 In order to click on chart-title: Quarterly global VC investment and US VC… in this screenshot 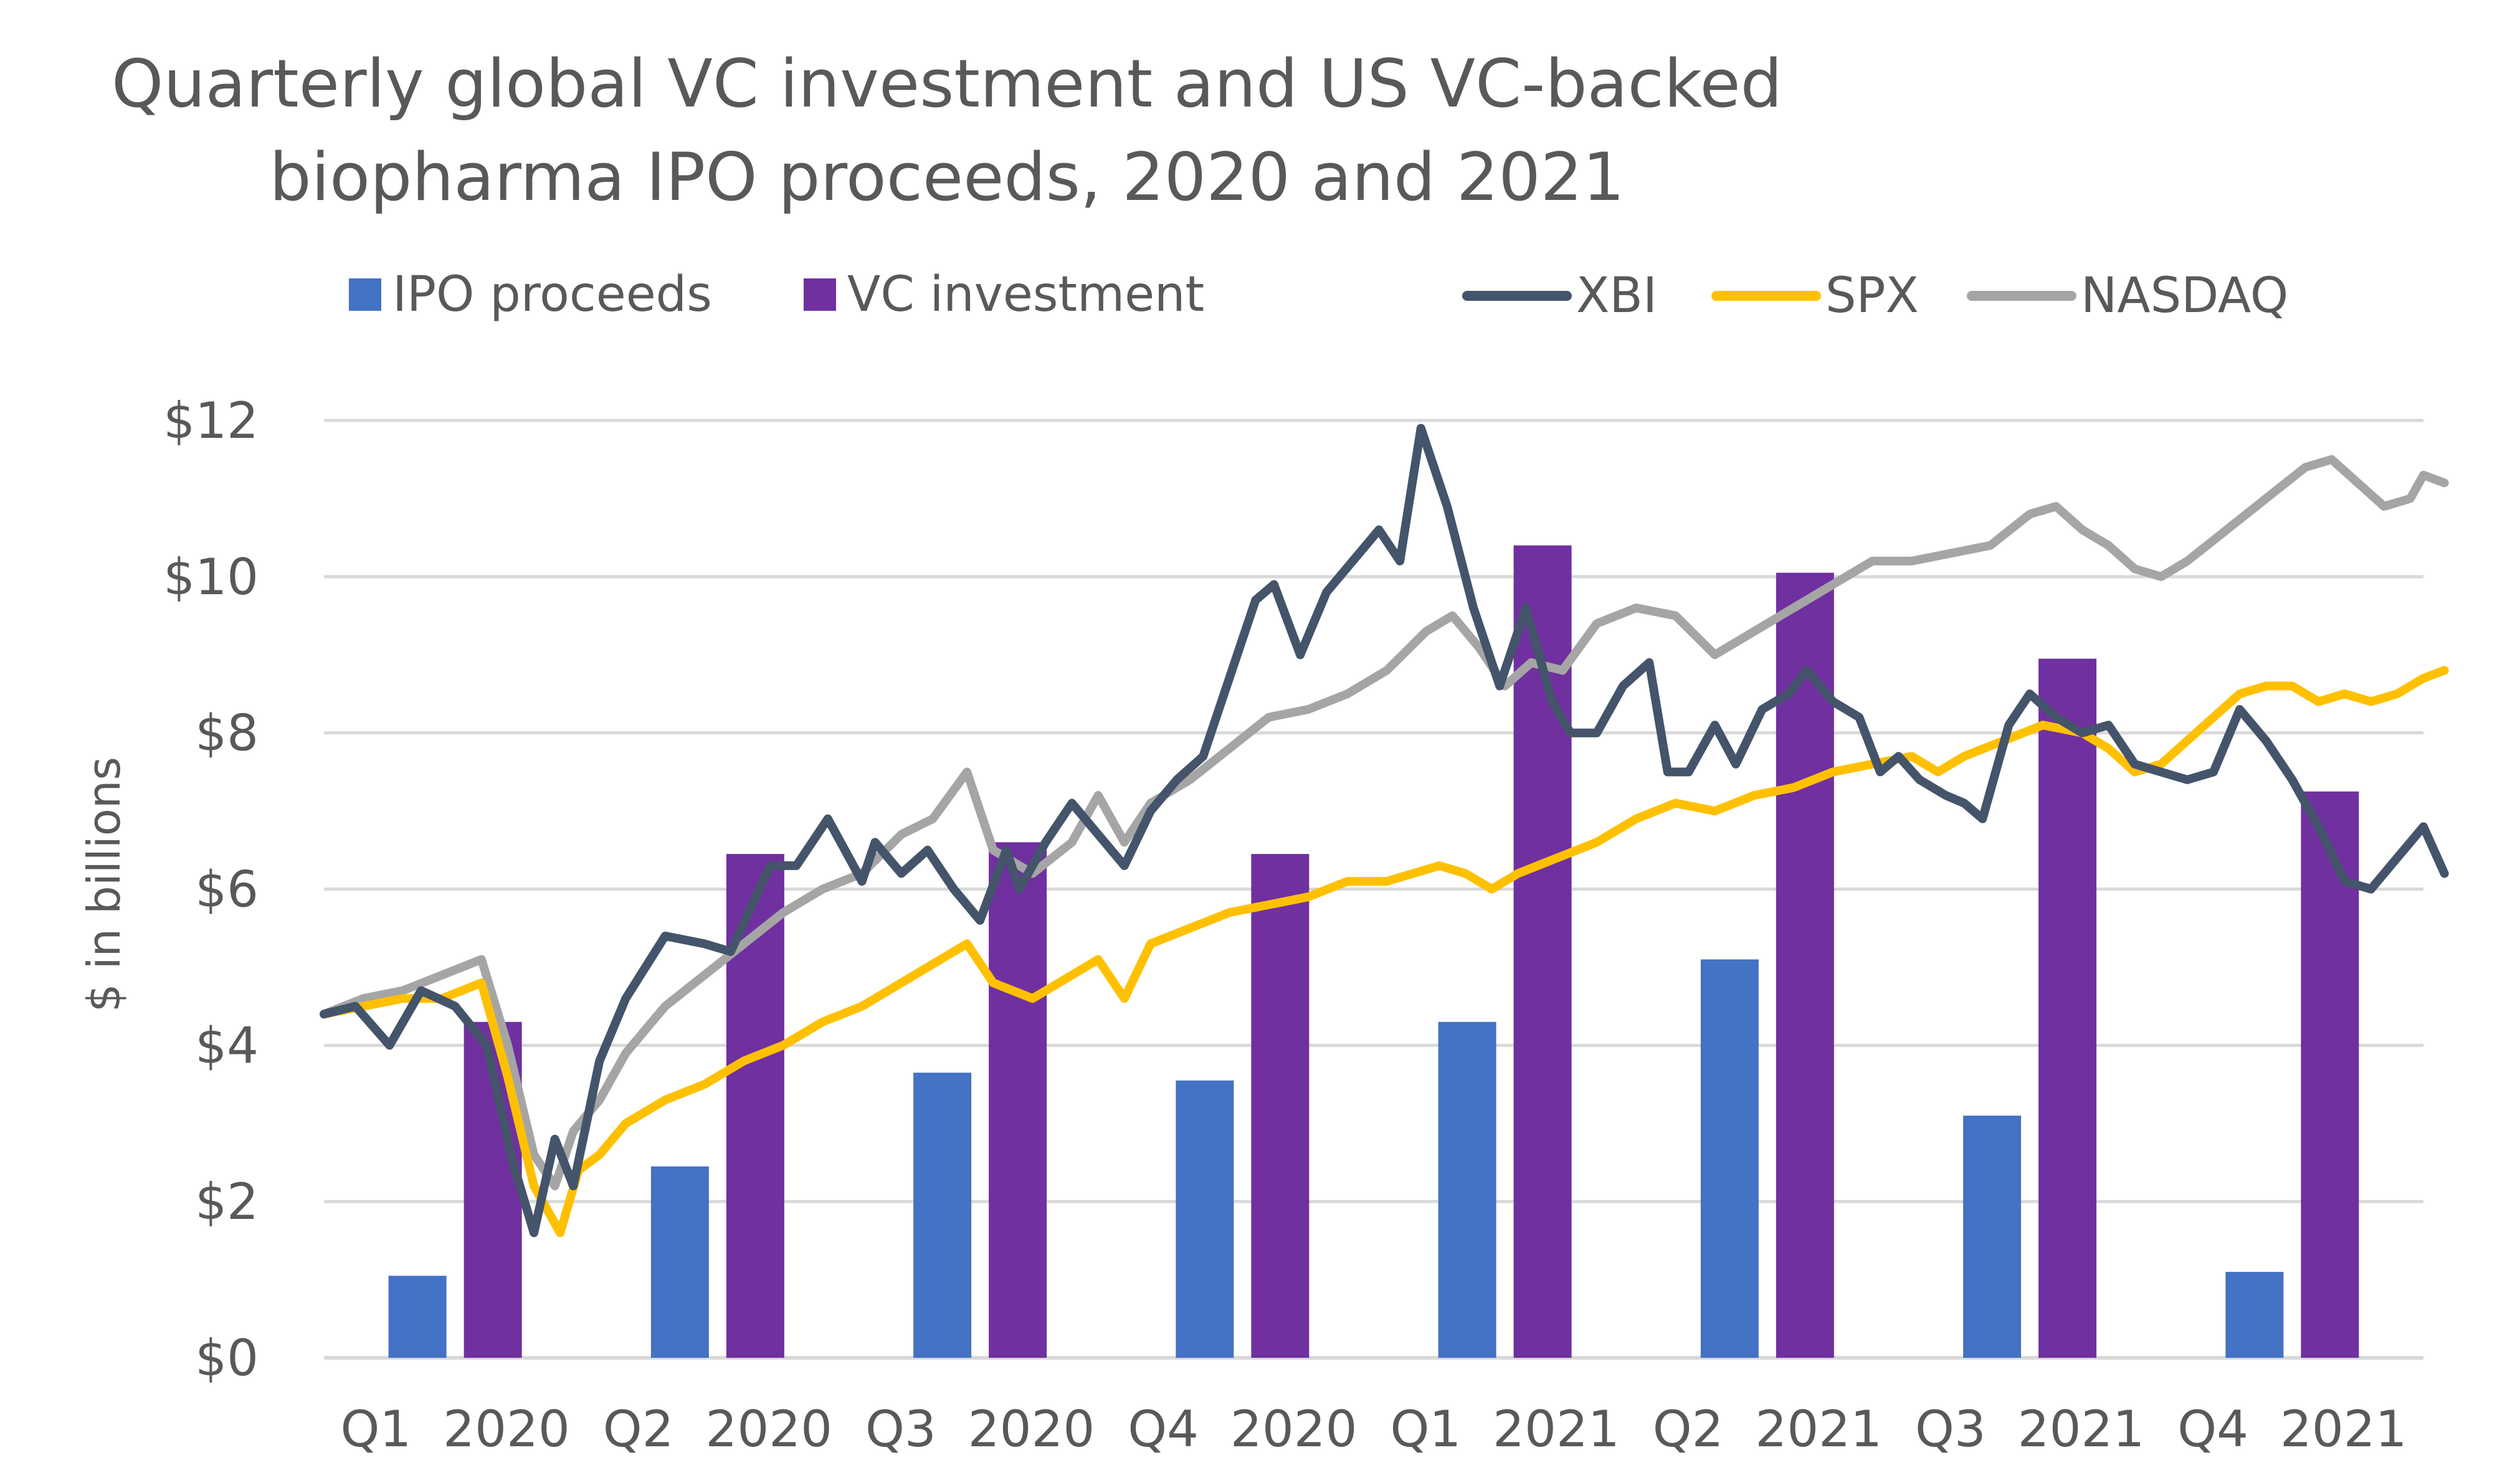, I will do `click(947, 130)`.